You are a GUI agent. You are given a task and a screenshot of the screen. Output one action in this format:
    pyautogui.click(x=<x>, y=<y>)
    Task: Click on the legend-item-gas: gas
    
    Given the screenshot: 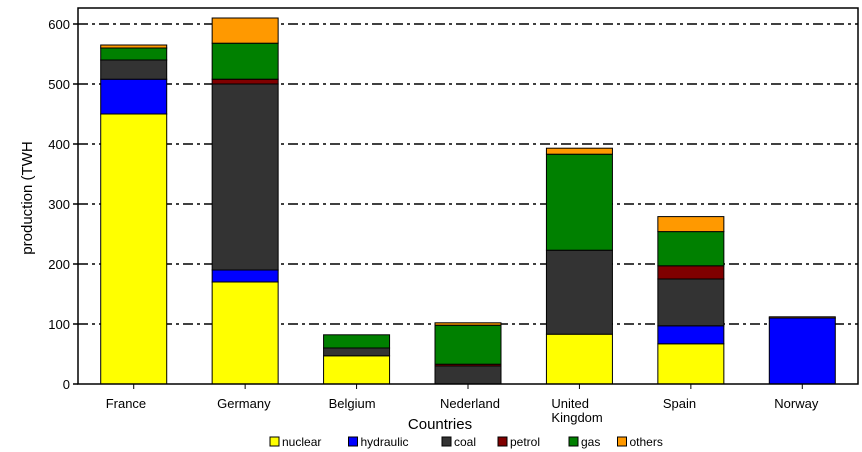 What is the action you would take?
    pyautogui.click(x=584, y=442)
    